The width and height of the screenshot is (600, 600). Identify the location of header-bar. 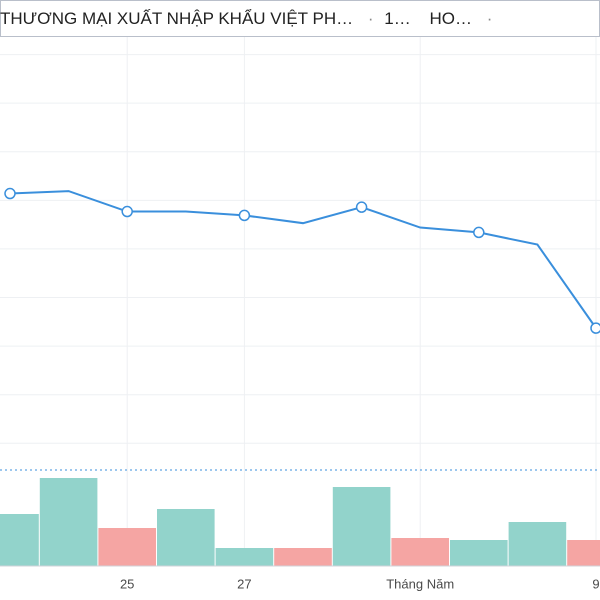
(300, 18).